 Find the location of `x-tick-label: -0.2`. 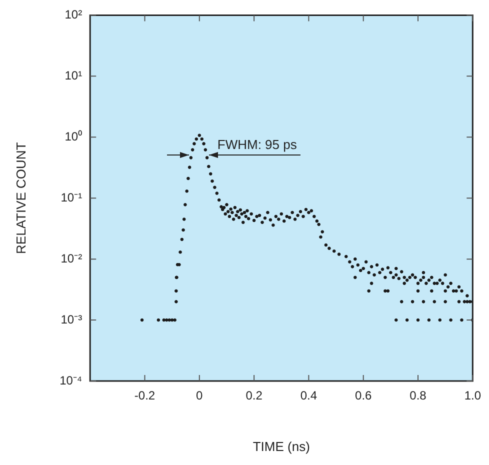

x-tick-label: -0.2 is located at coordinates (145, 395).